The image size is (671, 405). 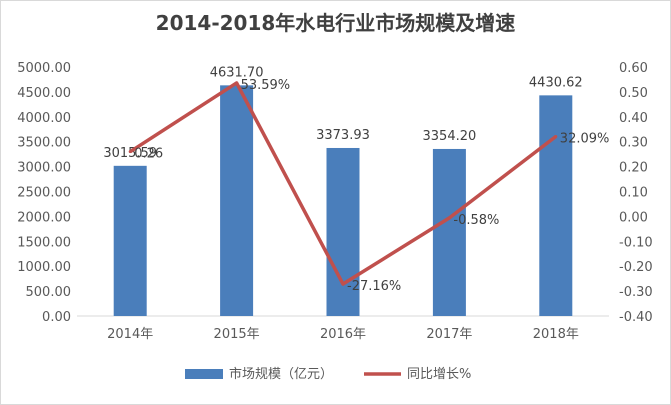 What do you see at coordinates (633, 143) in the screenshot?
I see `right-axis-tick-label: 0.30` at bounding box center [633, 143].